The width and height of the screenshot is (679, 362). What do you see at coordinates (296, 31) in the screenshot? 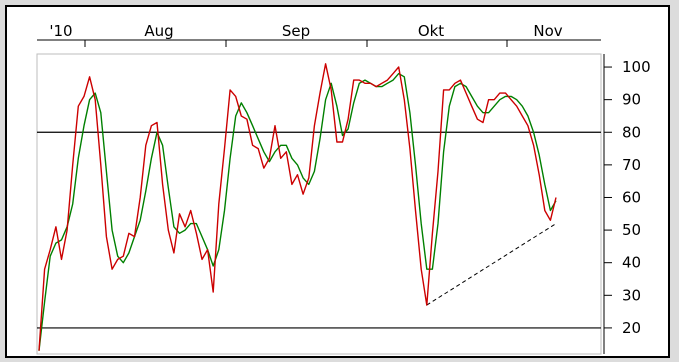
I see `x-tick-label: Sep` at bounding box center [296, 31].